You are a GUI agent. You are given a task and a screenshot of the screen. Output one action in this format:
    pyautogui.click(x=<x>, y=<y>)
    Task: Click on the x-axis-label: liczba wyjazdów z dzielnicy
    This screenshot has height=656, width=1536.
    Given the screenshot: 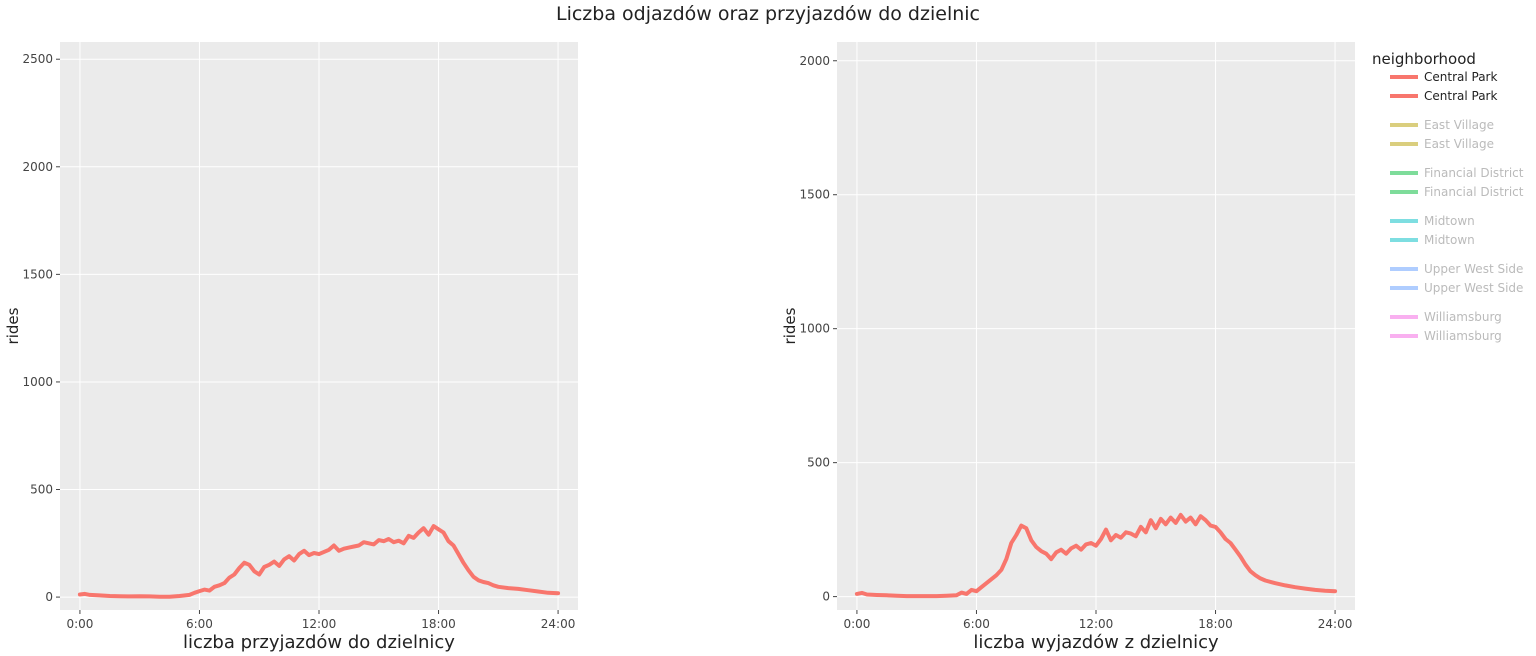 What is the action you would take?
    pyautogui.click(x=1096, y=642)
    